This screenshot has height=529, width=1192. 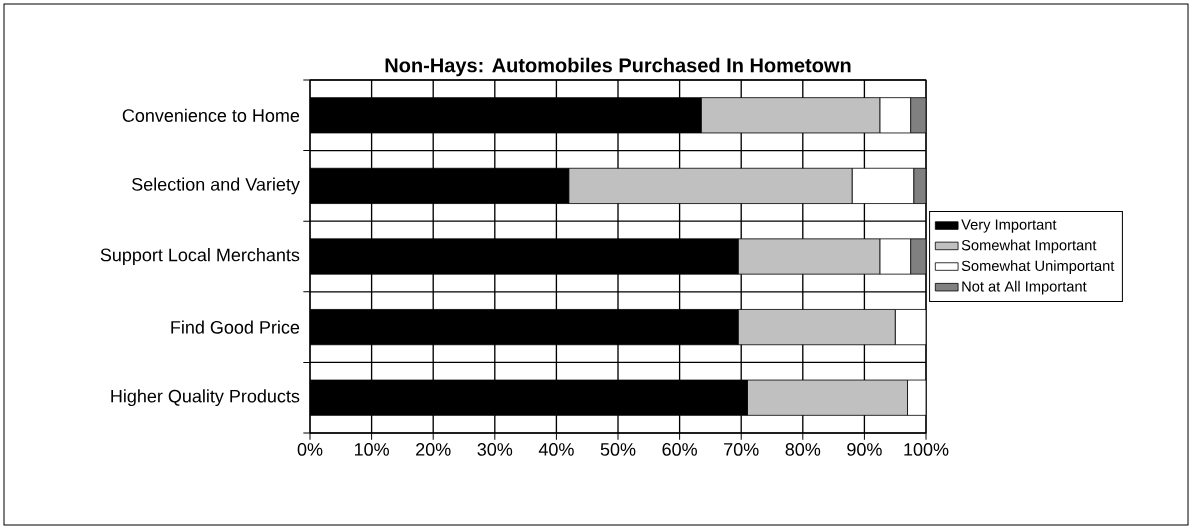 I want to click on chart-title: Non-Hays: Automobiles Purchased In Hometown, so click(x=618, y=67).